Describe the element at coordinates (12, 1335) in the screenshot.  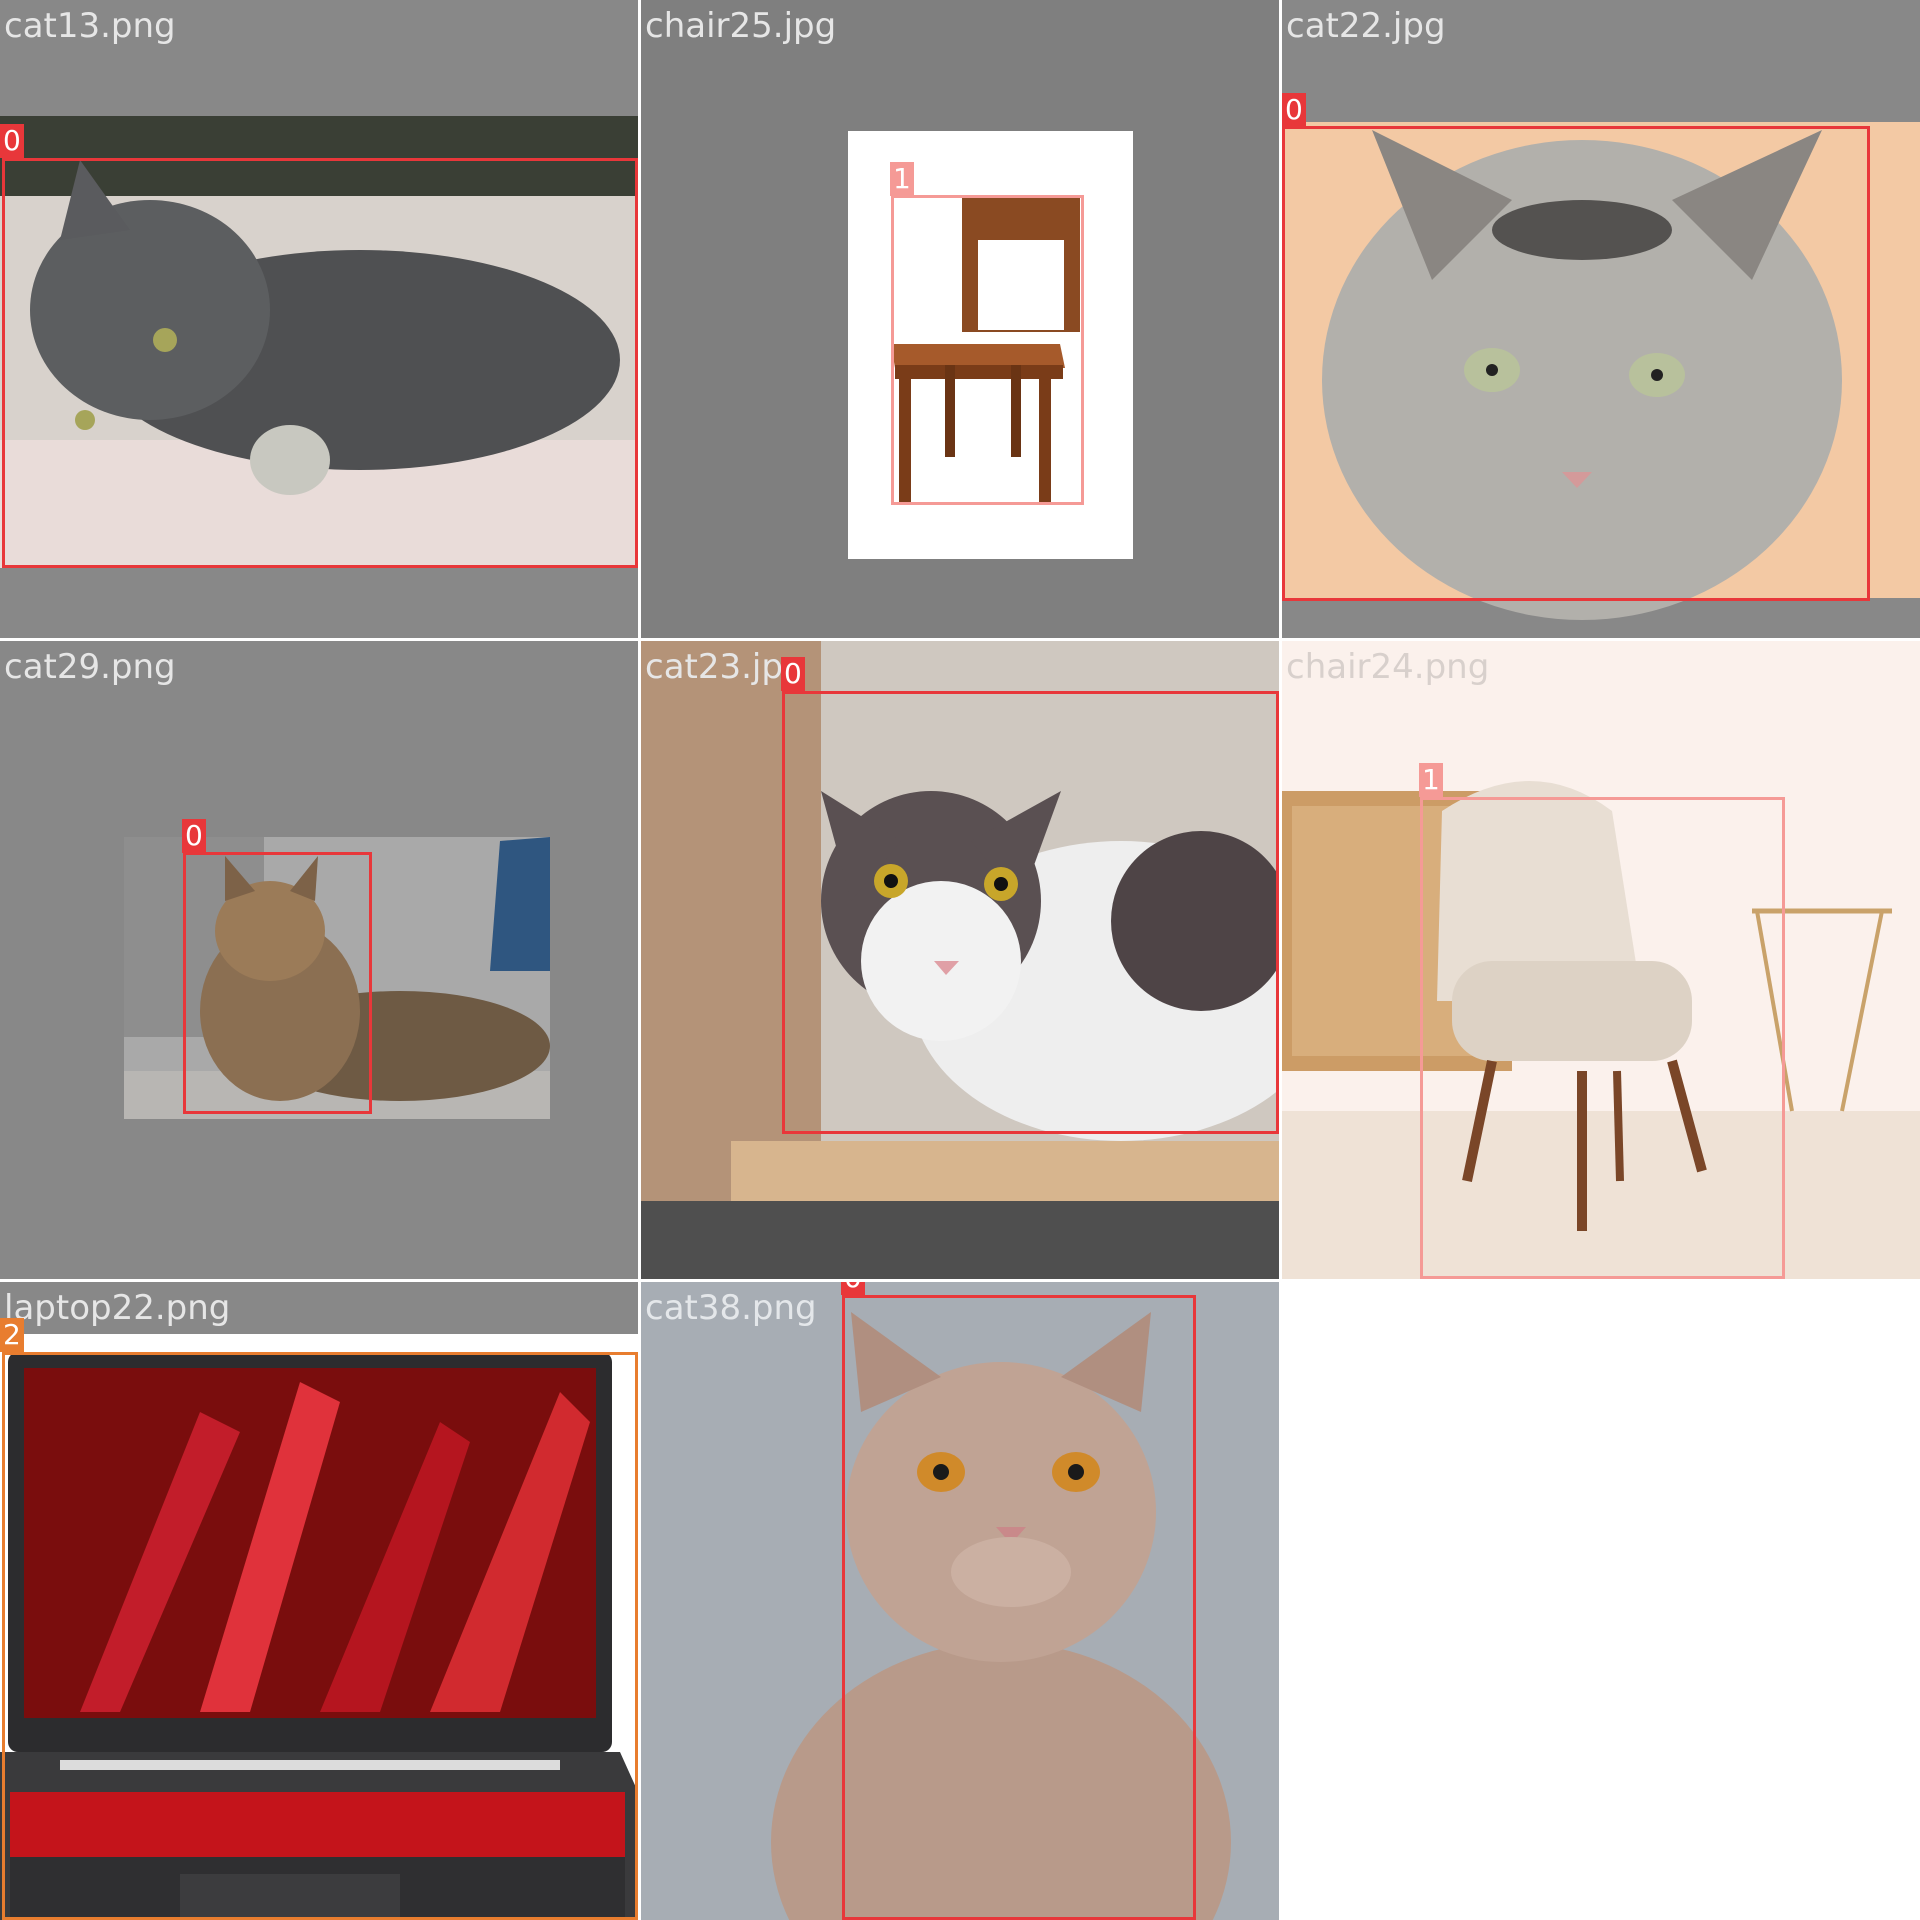
I see `class-label: 2` at that location.